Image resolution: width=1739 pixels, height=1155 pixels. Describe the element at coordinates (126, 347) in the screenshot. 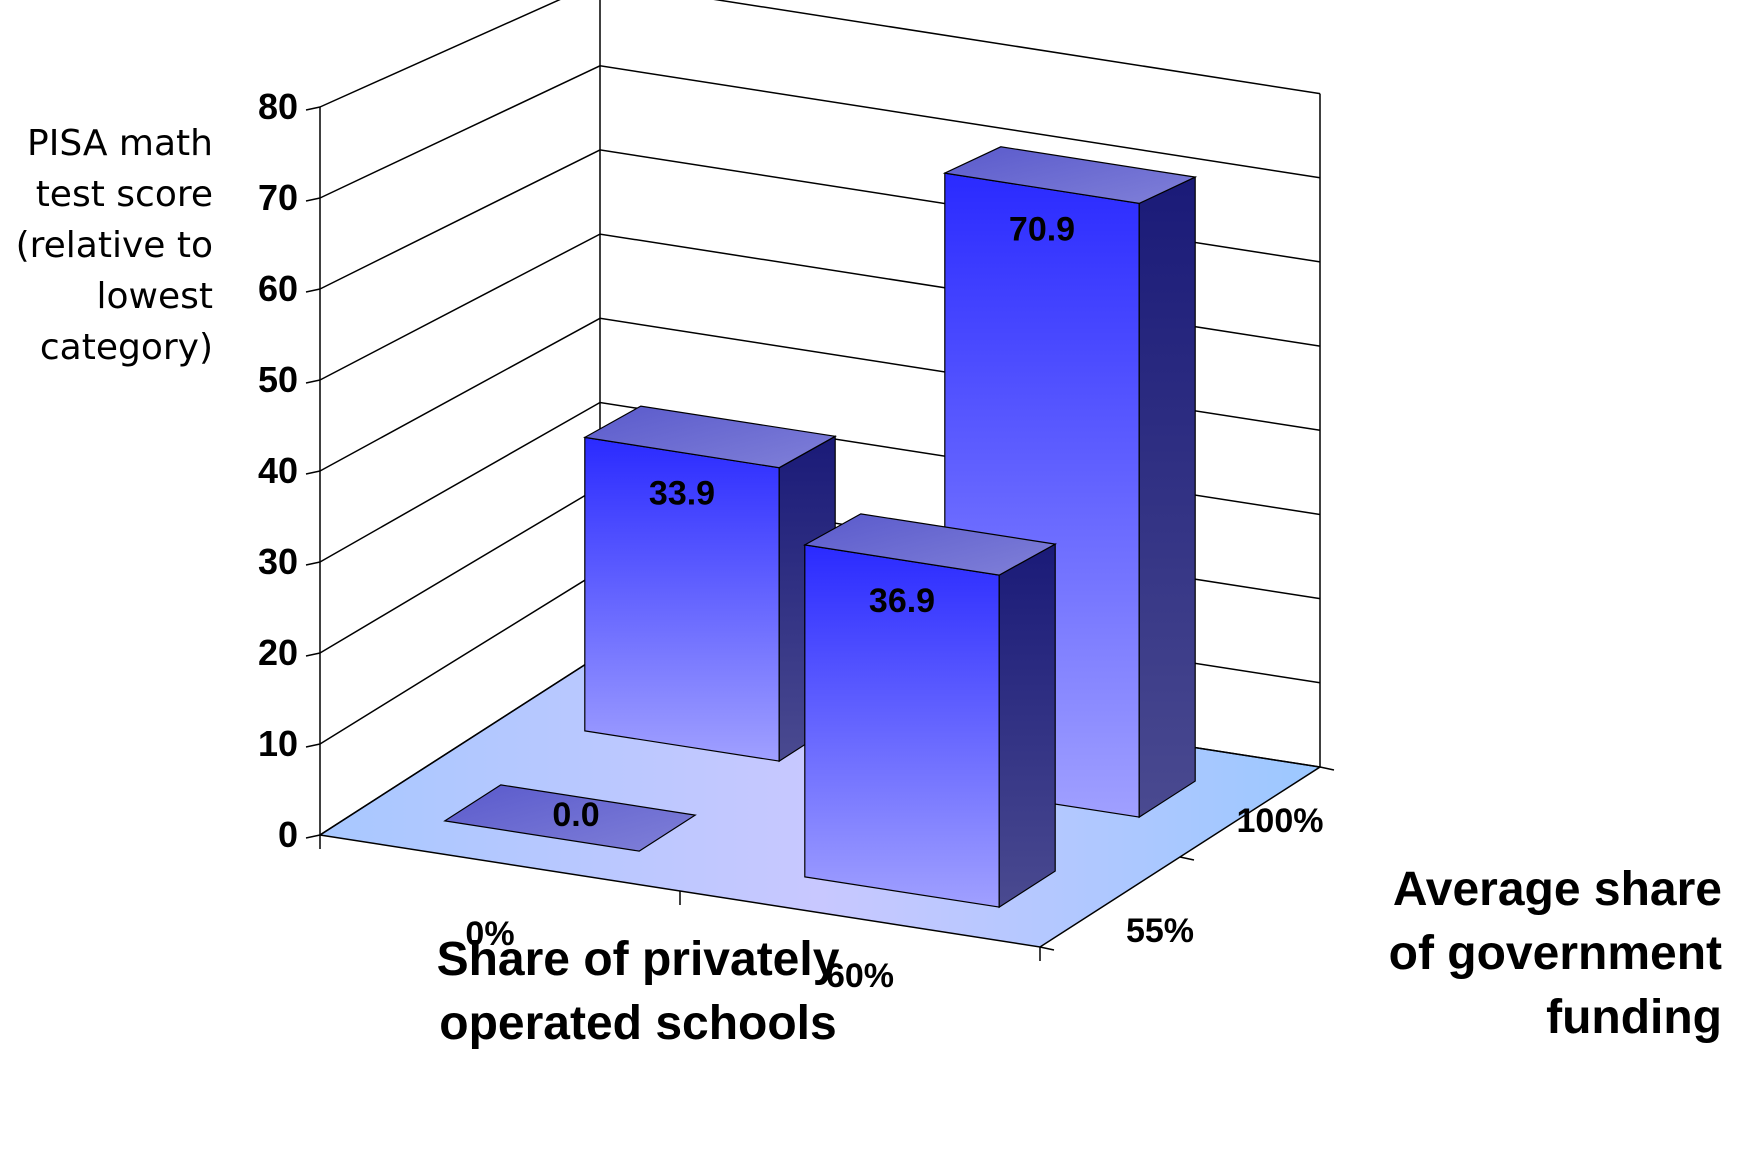

I see `y-axis-title: category)` at that location.